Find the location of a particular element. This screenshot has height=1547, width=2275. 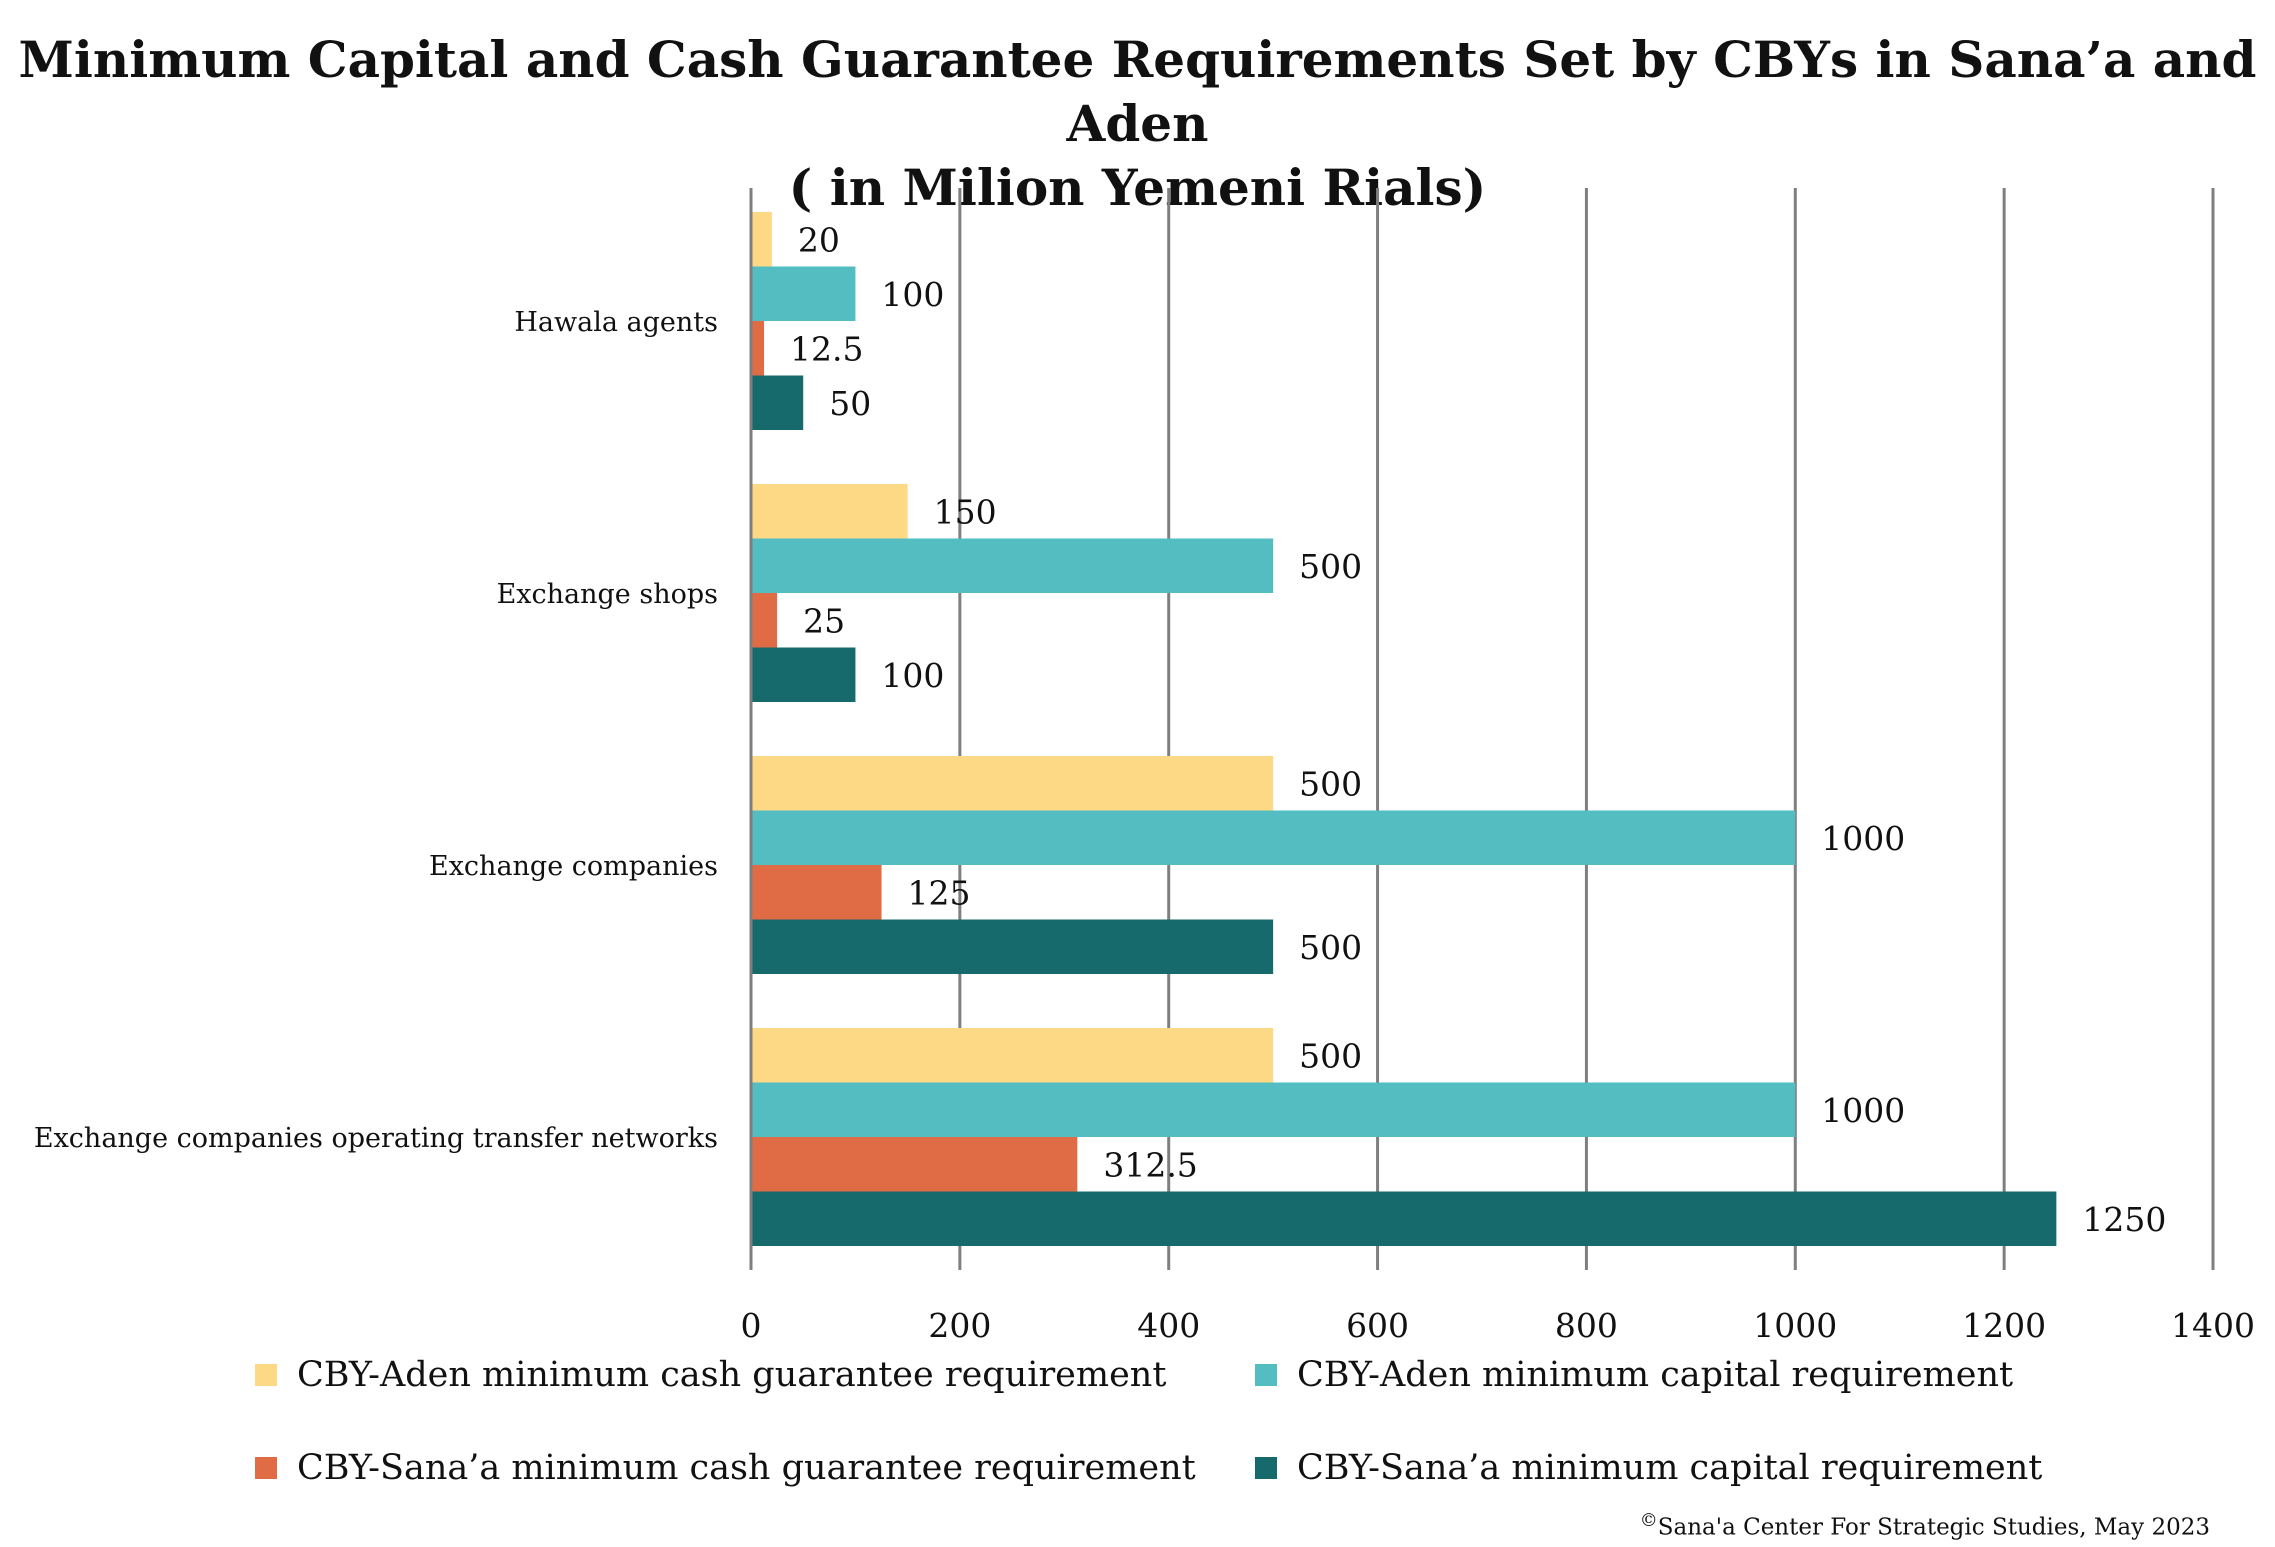

bar-s1-c2 is located at coordinates (829, 511).